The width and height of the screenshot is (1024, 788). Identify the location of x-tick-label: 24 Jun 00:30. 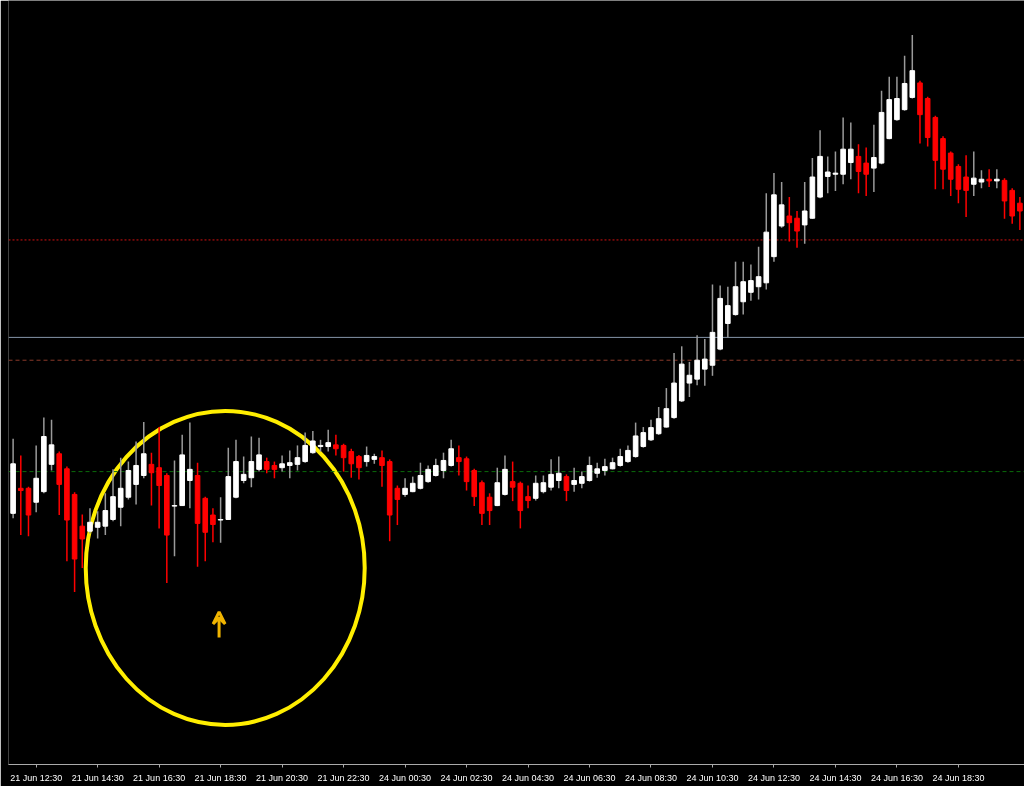
(405, 777).